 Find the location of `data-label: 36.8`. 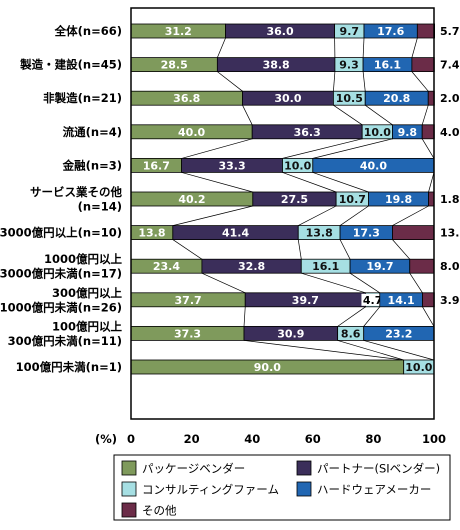

data-label: 36.8 is located at coordinates (186, 98).